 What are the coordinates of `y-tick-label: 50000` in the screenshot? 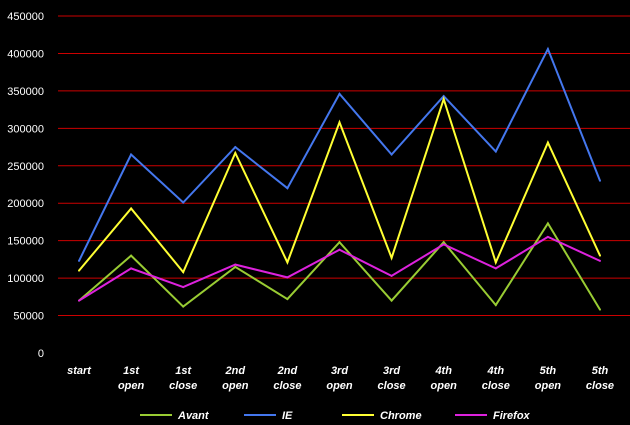 It's located at (28, 317).